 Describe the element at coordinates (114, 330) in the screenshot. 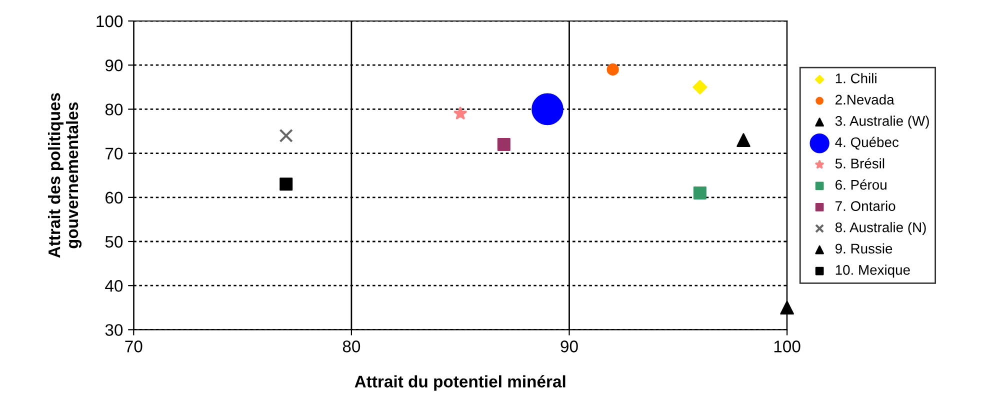

I see `y-tick-label: 30` at that location.